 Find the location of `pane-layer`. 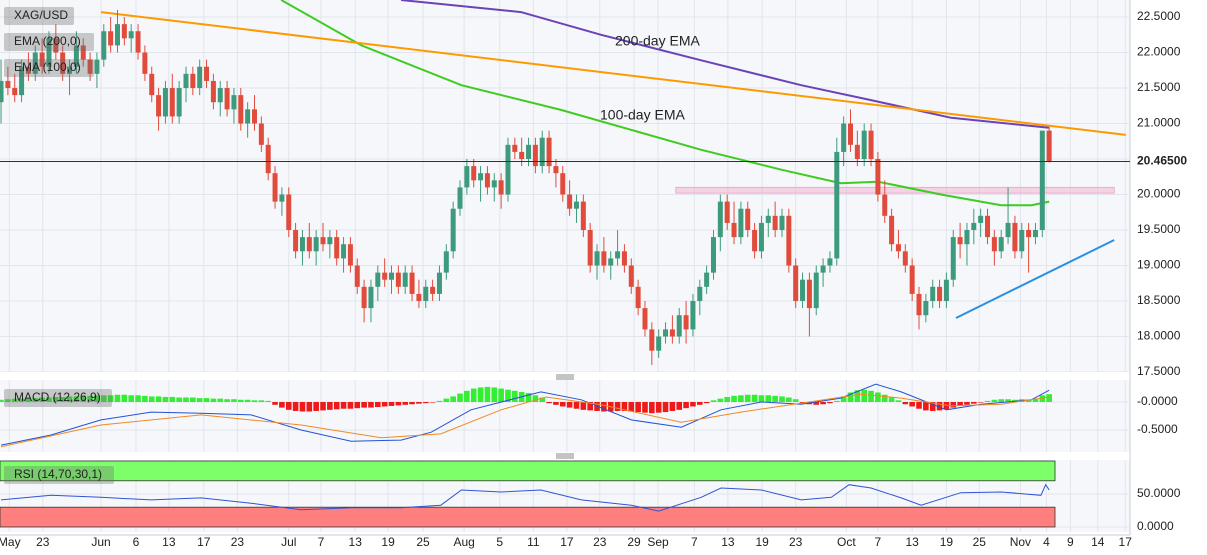

pane-layer is located at coordinates (565, 415).